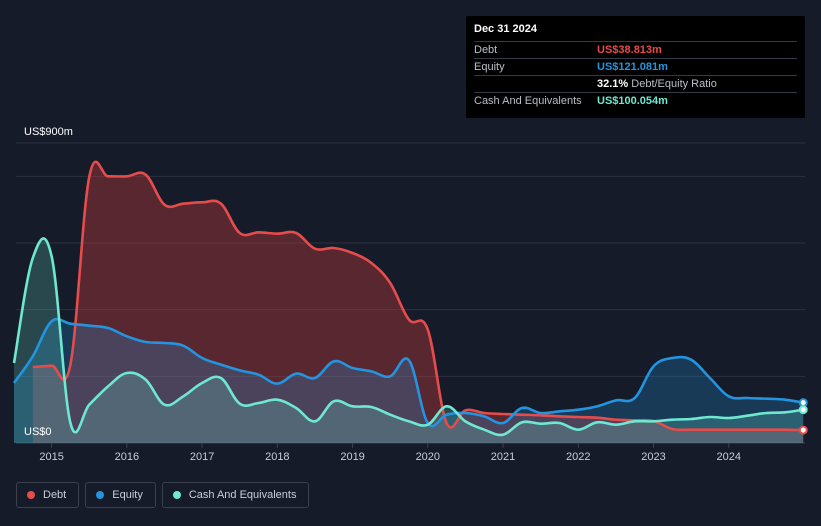  I want to click on y-axis-top-label: US$900m, so click(48, 132).